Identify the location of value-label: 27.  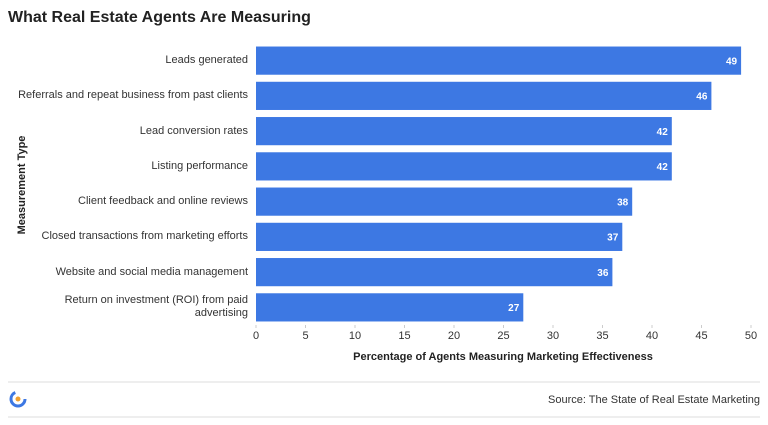
(514, 308).